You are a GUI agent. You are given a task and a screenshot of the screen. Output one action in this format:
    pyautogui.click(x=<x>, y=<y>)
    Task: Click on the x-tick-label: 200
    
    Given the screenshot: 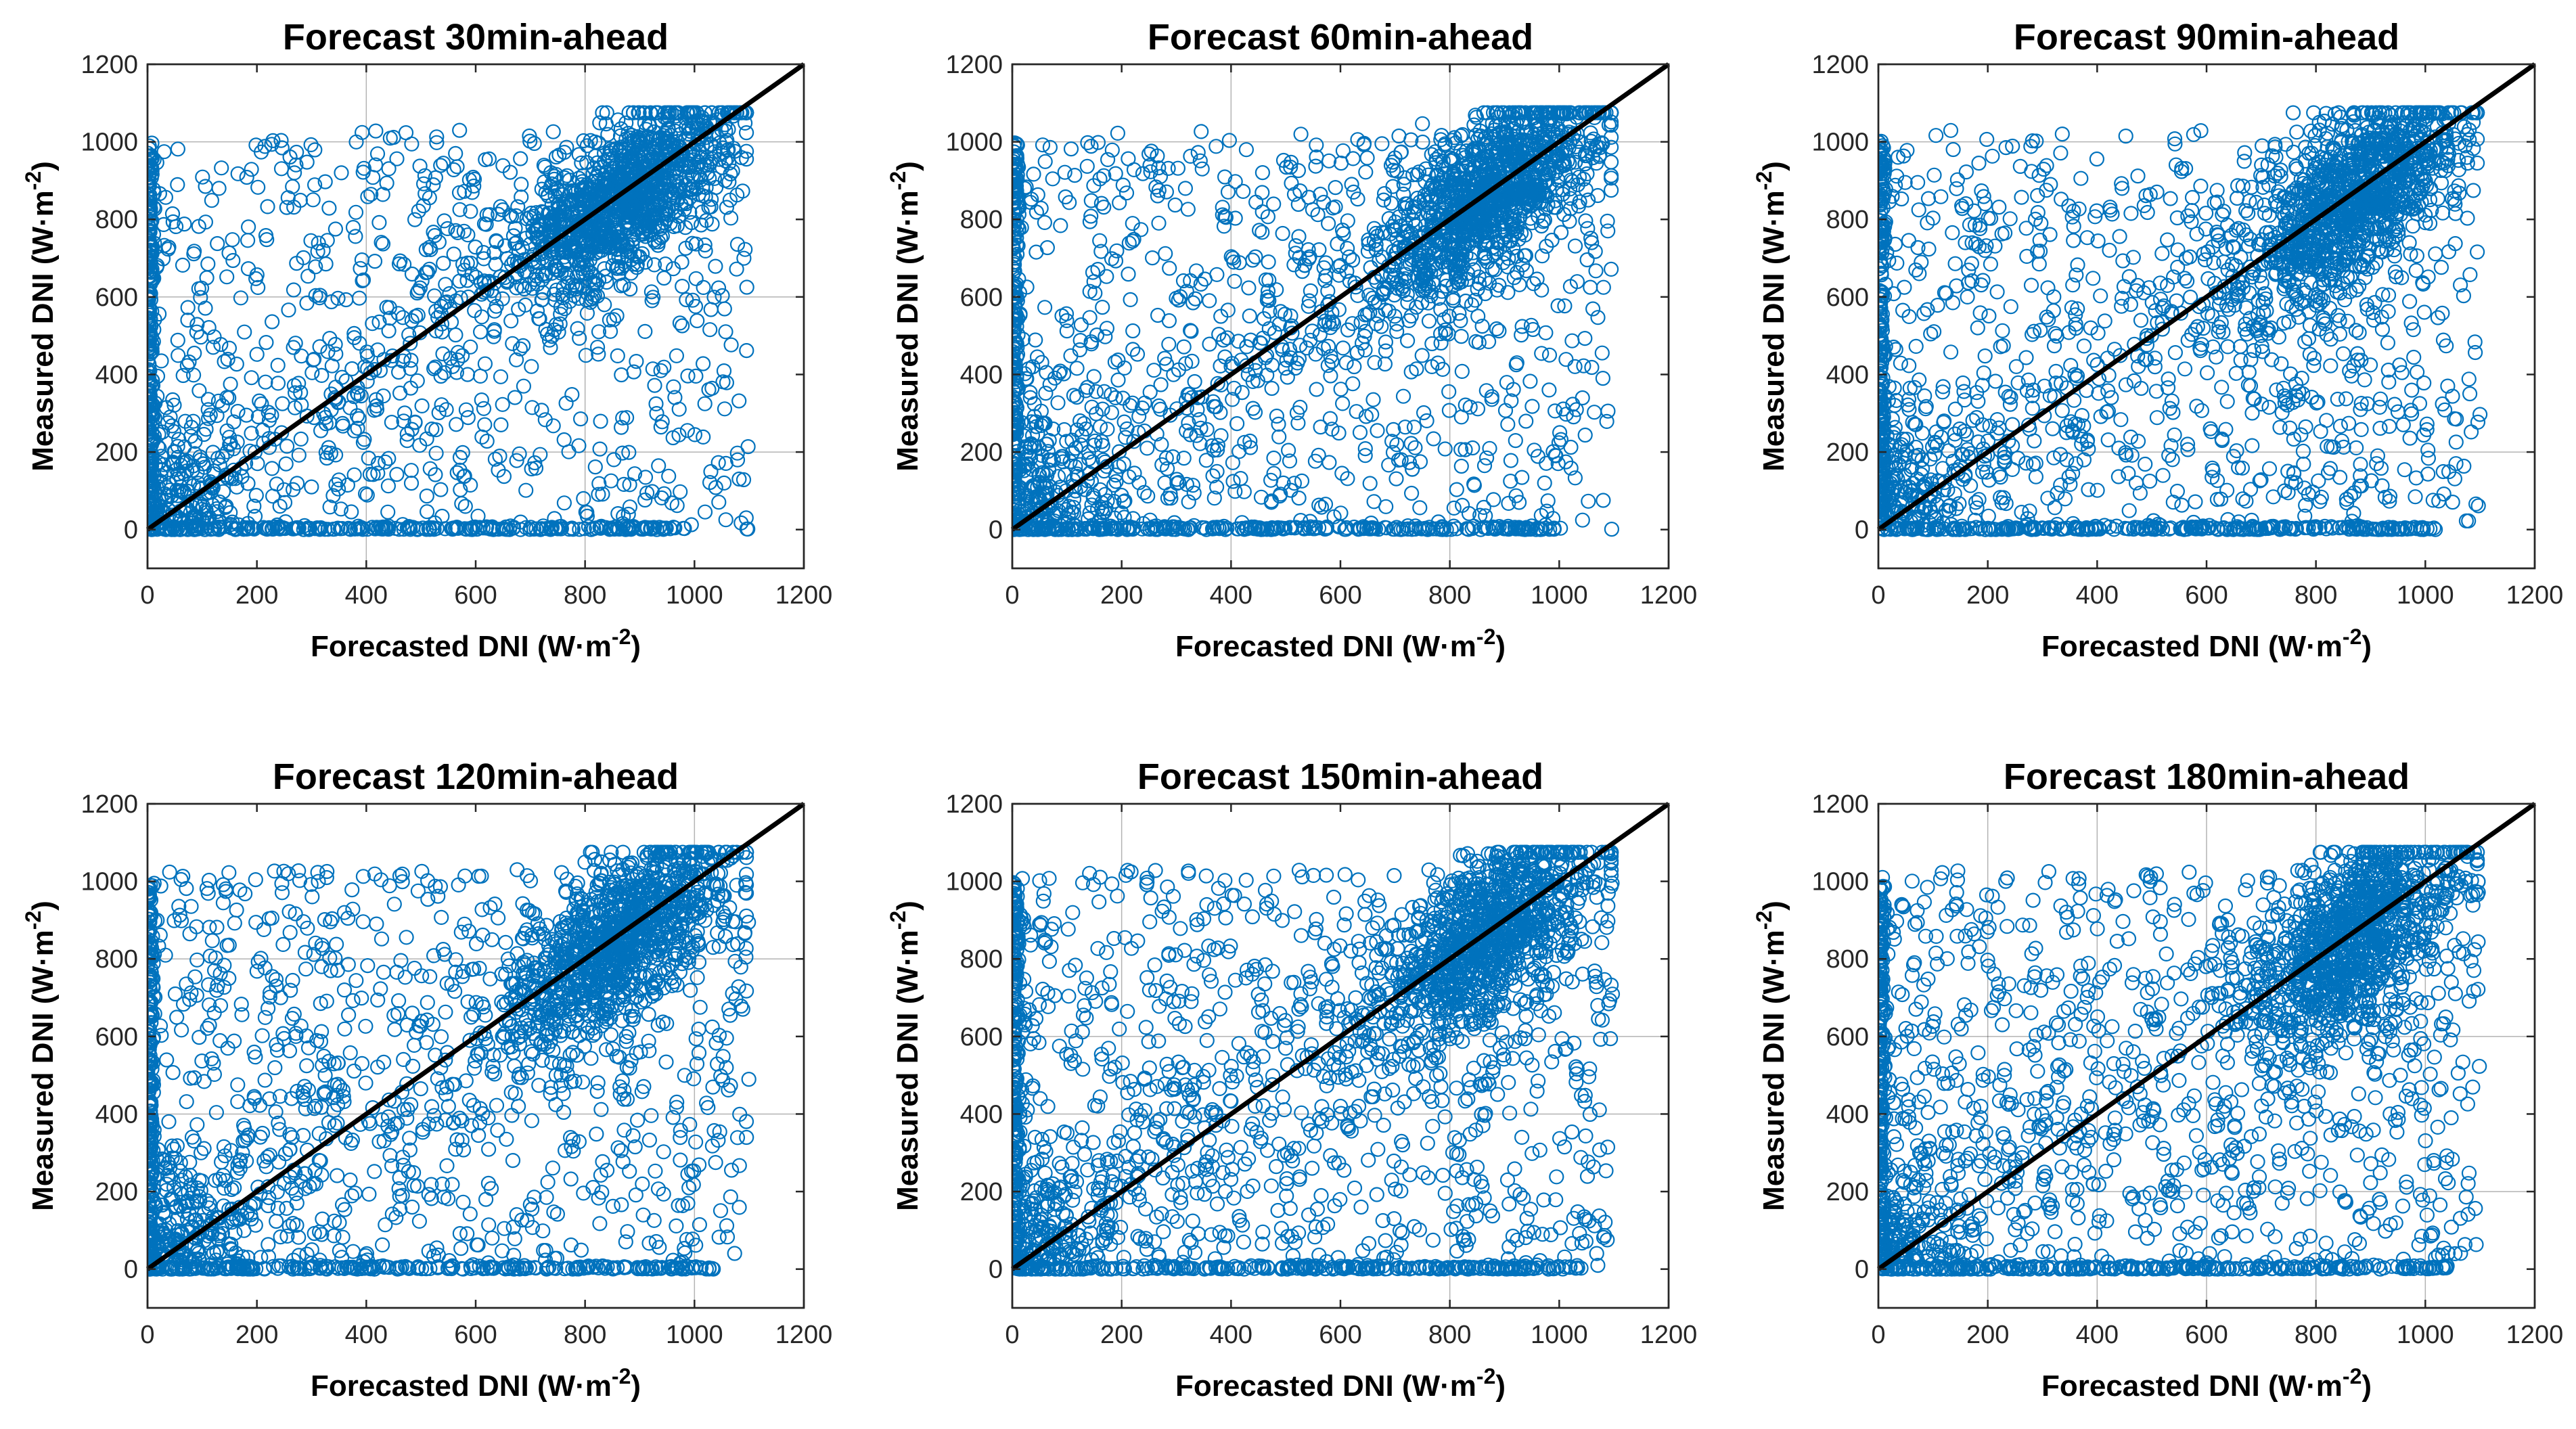 What is the action you would take?
    pyautogui.click(x=256, y=595)
    